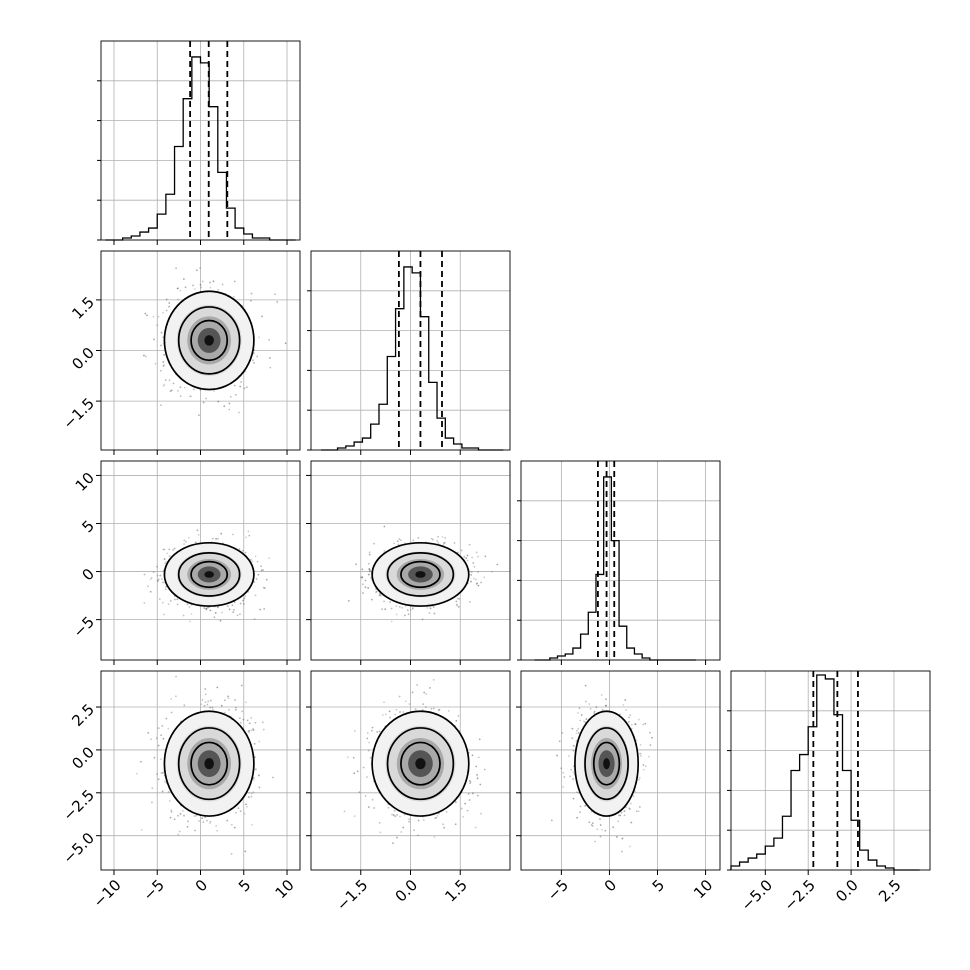 Image resolution: width=970 pixels, height=970 pixels. Describe the element at coordinates (85, 482) in the screenshot. I see `y-tick-label: 10` at that location.